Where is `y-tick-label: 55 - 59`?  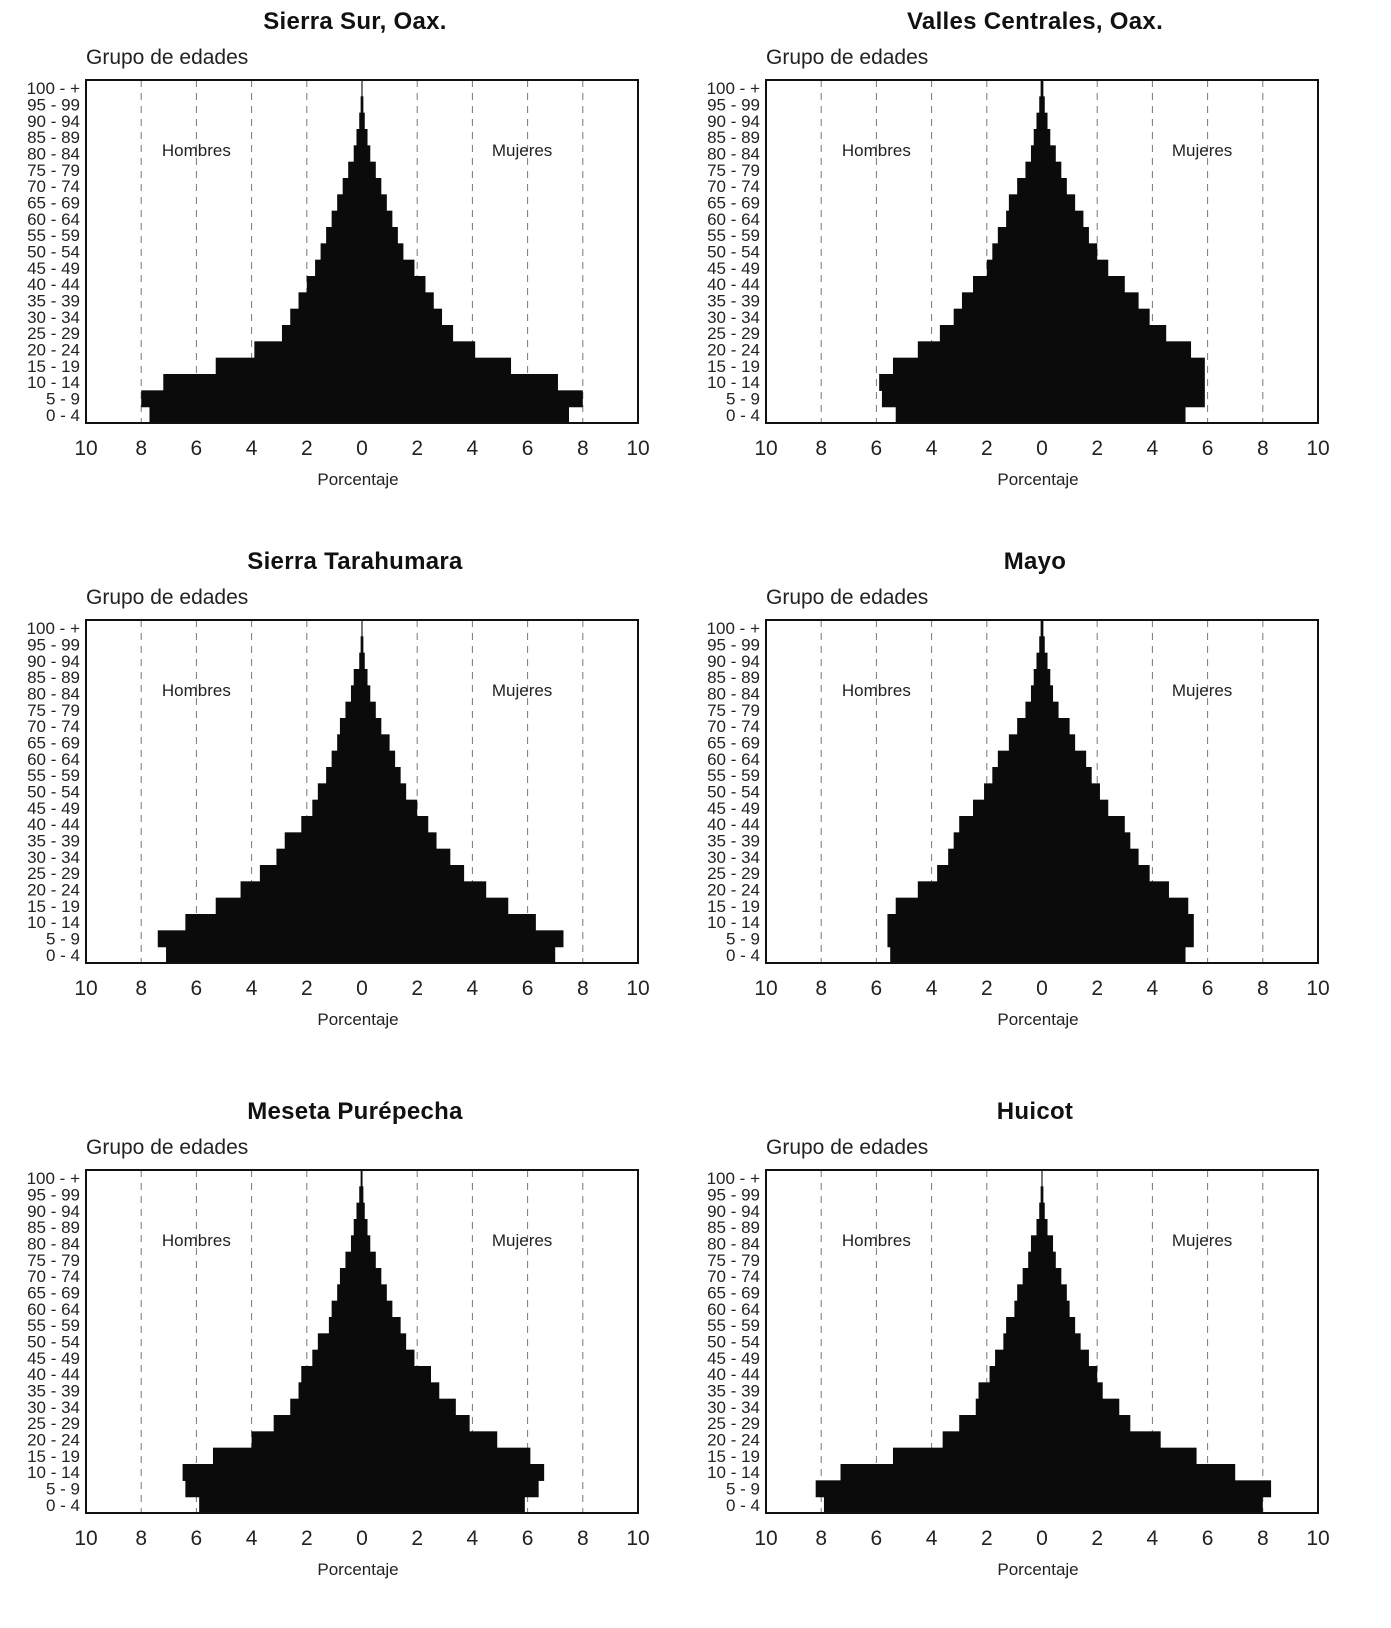 y-tick-label: 55 - 59 is located at coordinates (53, 235).